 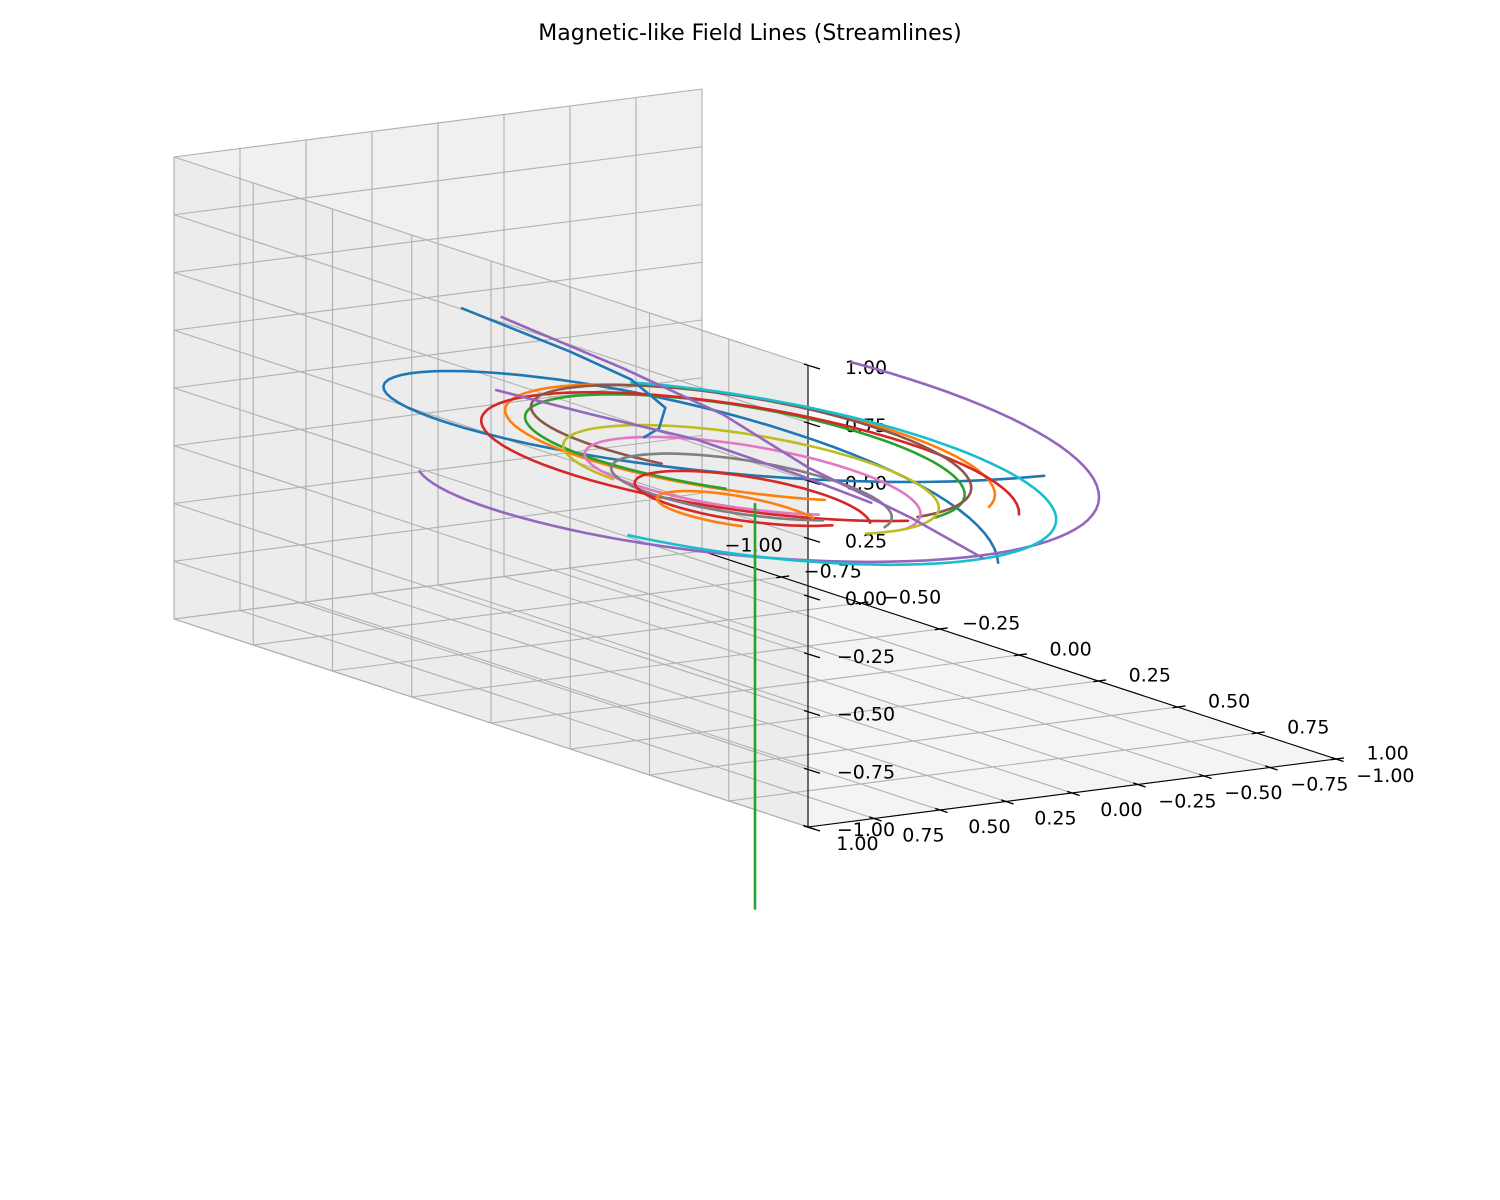 What do you see at coordinates (866, 830) in the screenshot?
I see `z-tick-label-0: −1.00` at bounding box center [866, 830].